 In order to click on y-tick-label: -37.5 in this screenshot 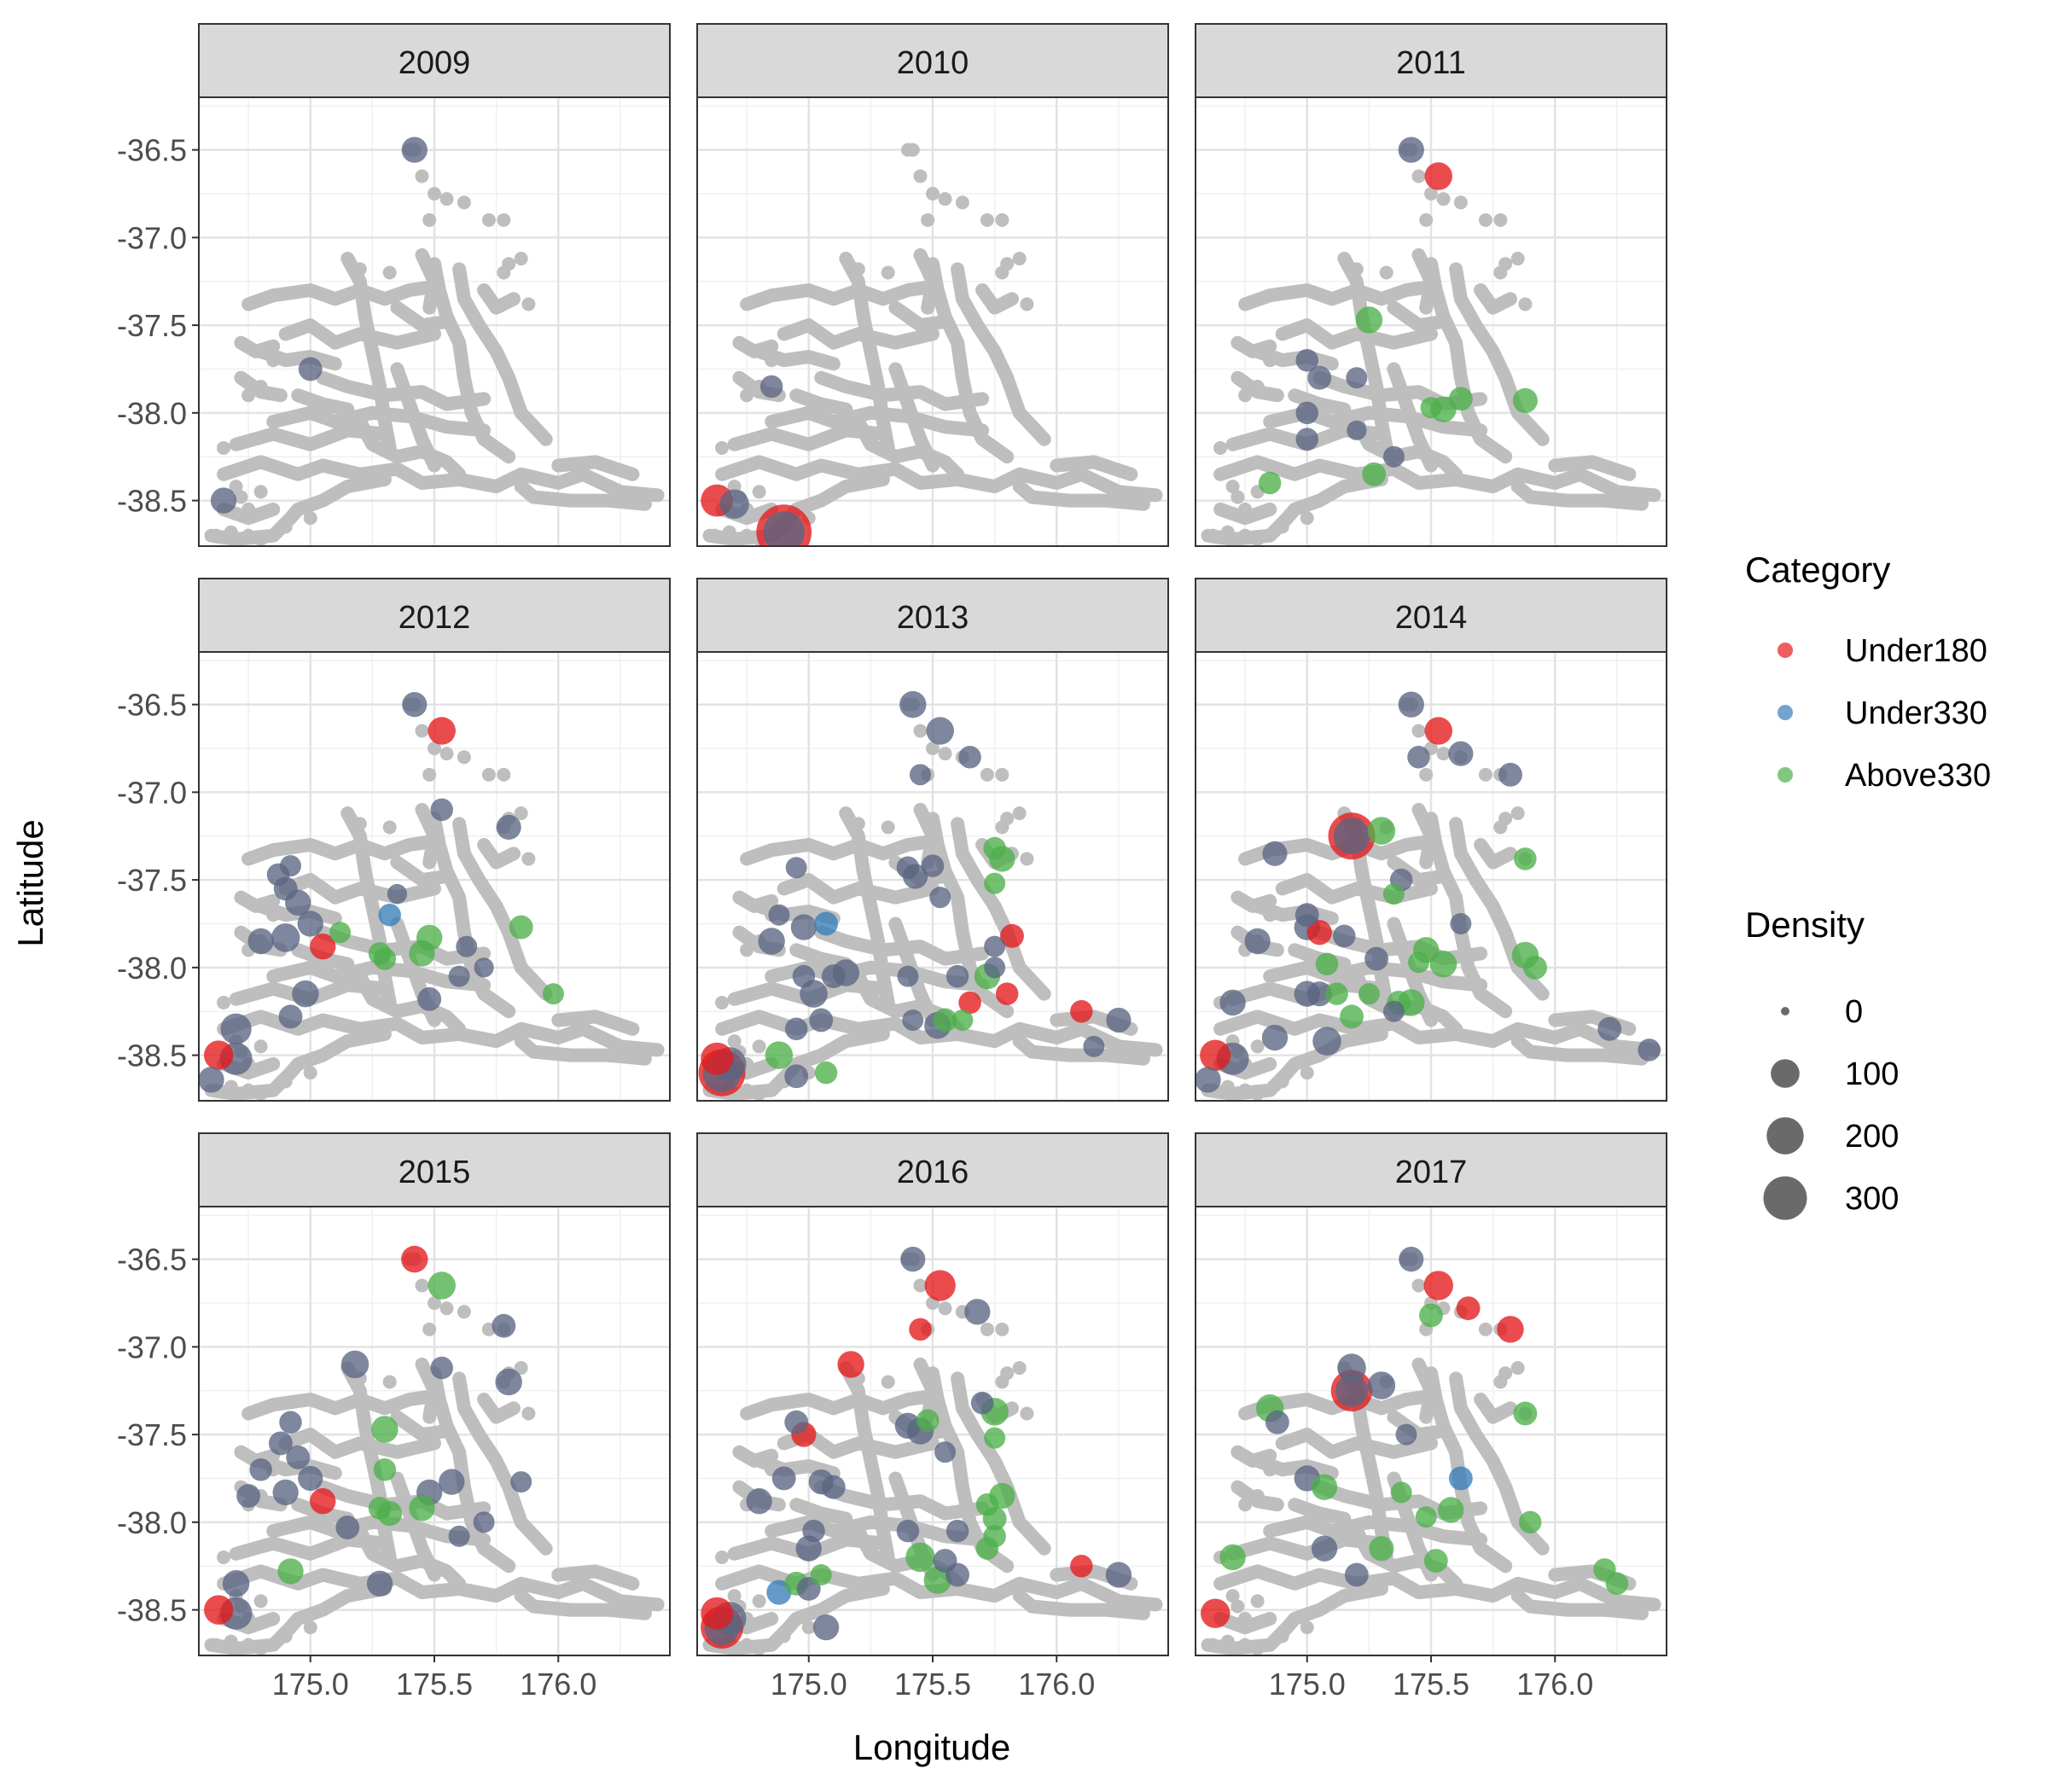, I will do `click(152, 880)`.